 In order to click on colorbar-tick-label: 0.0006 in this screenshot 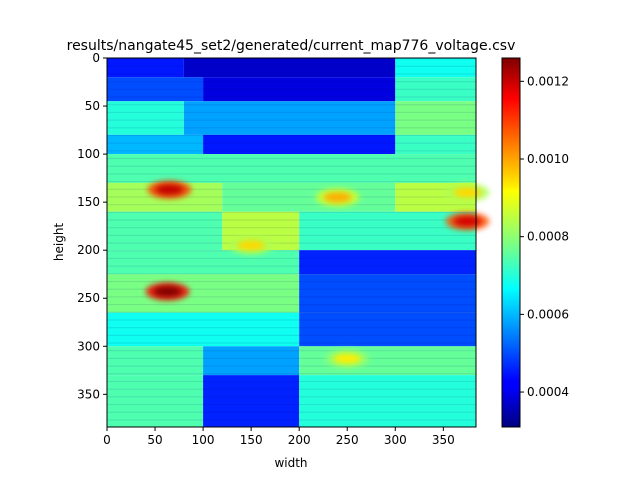, I will do `click(548, 314)`.